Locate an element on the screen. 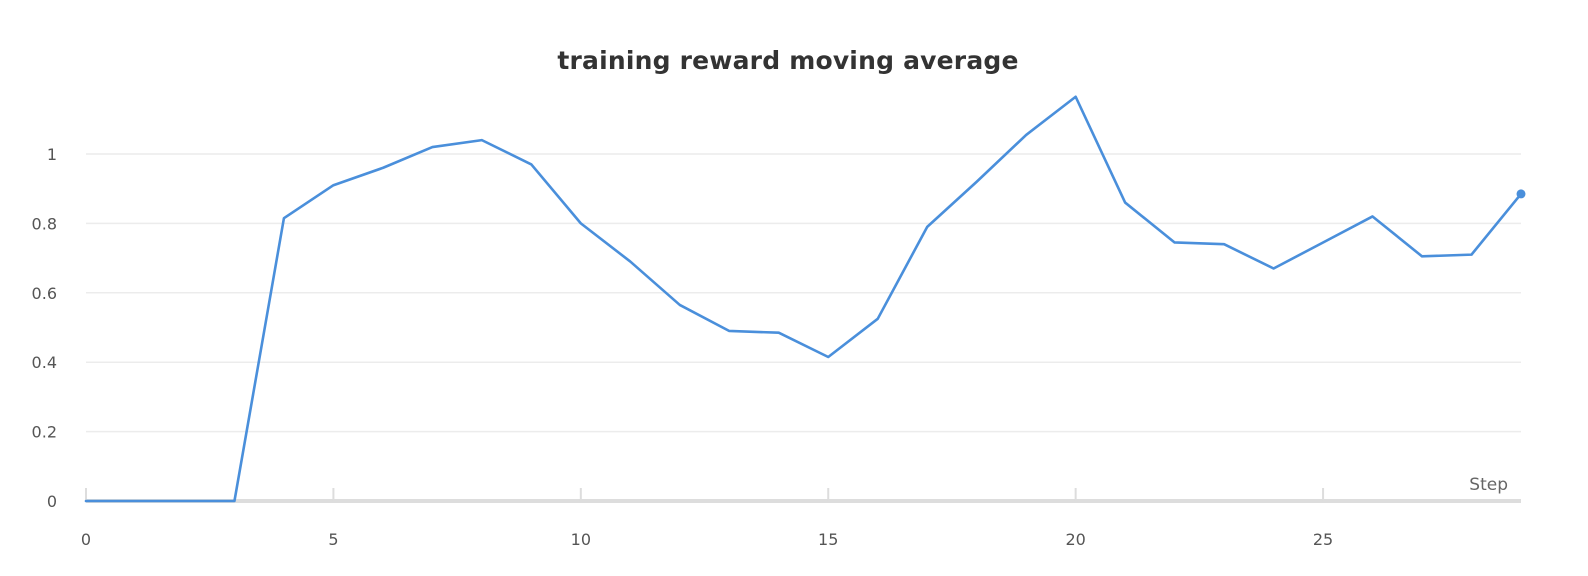 The width and height of the screenshot is (1588, 576). y-tick-label: 0 is located at coordinates (52, 501).